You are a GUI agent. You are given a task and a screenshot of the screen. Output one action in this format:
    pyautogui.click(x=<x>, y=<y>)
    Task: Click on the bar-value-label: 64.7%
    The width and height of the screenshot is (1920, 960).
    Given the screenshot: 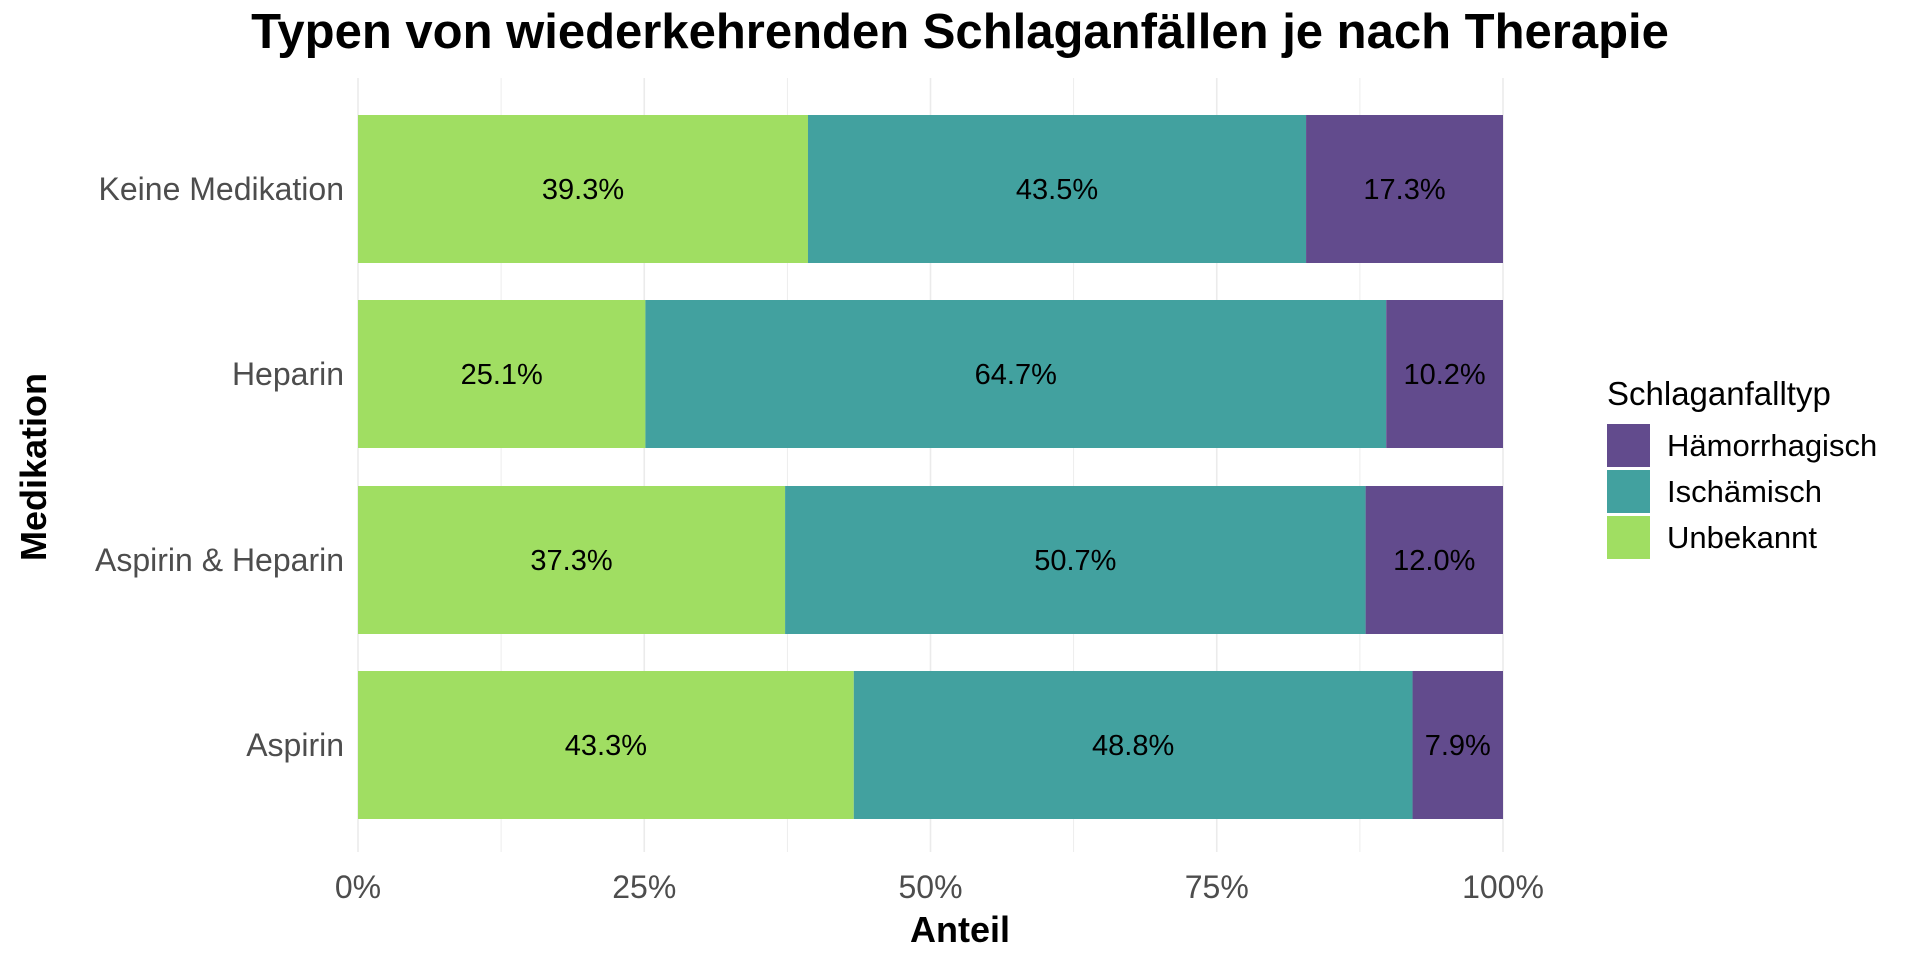 What is the action you would take?
    pyautogui.click(x=1016, y=375)
    